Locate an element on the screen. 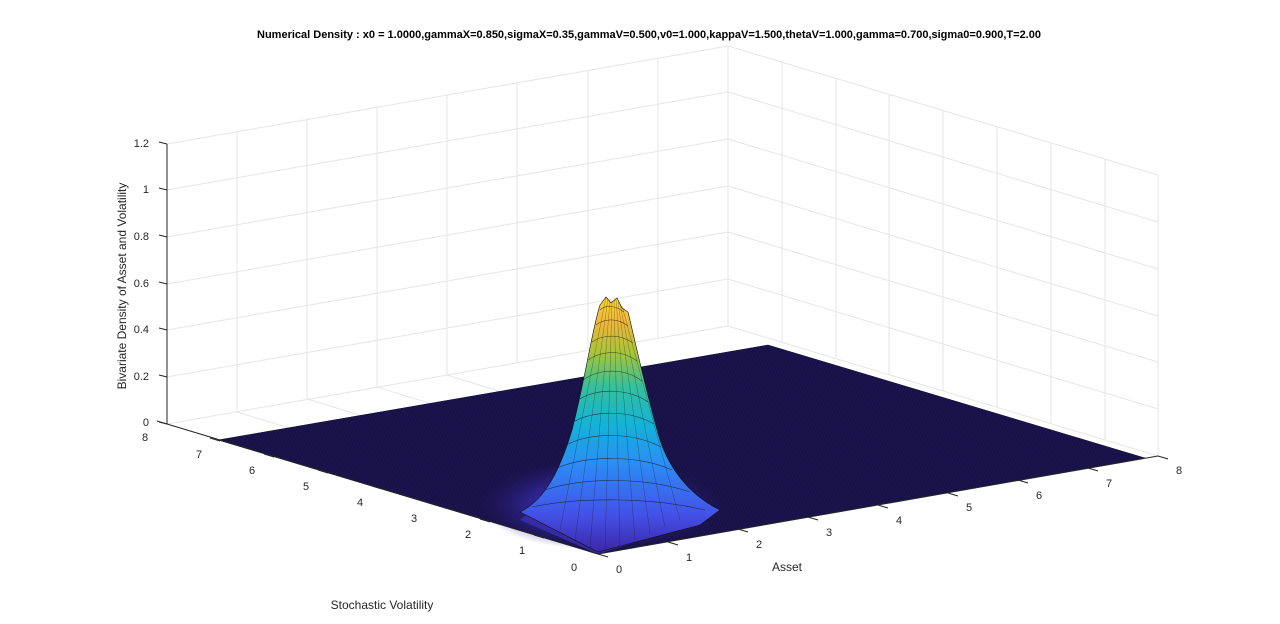 The image size is (1280, 624). svg-text: 0.6 is located at coordinates (141, 284).